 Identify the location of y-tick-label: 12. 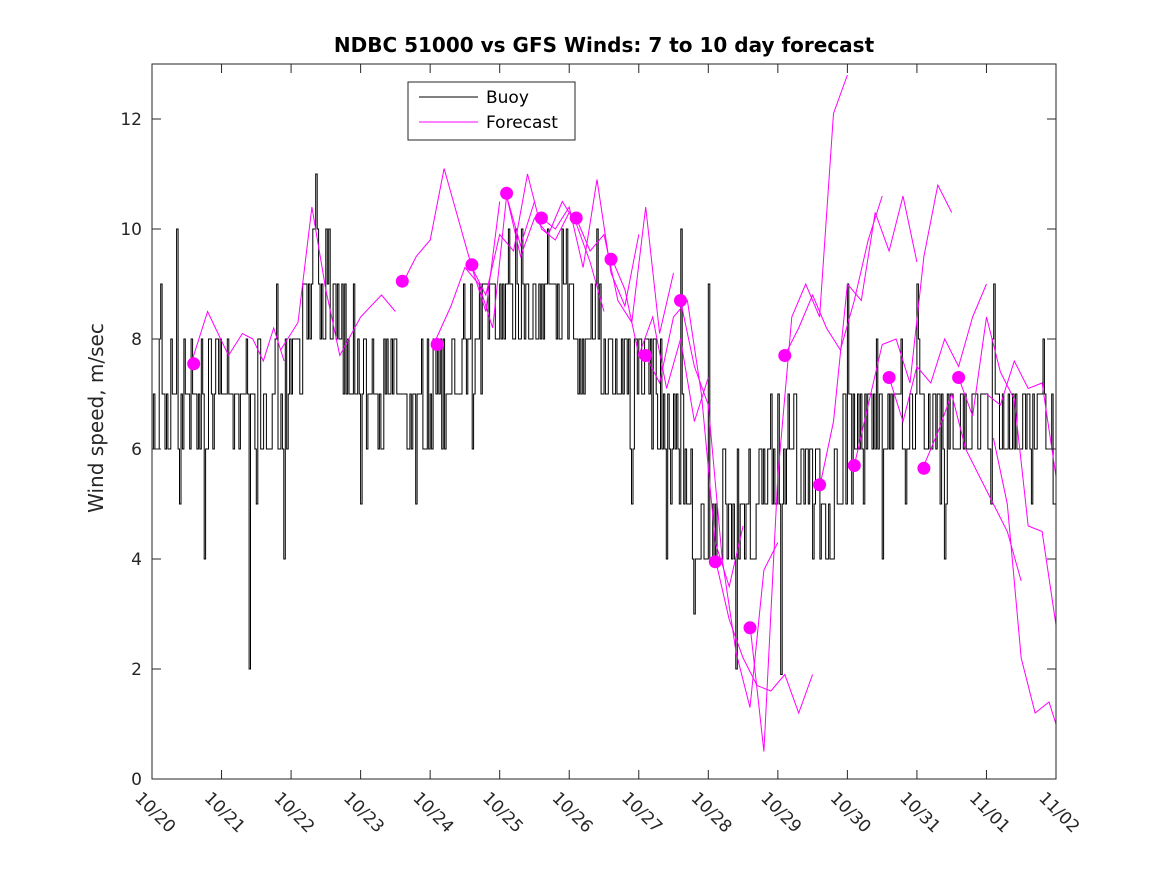
(131, 120).